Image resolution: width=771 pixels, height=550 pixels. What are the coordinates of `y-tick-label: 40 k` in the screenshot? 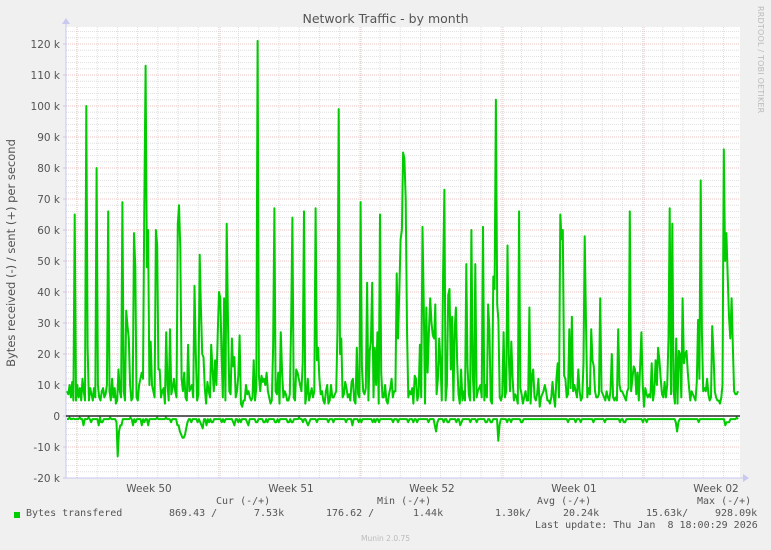 It's located at (49, 293).